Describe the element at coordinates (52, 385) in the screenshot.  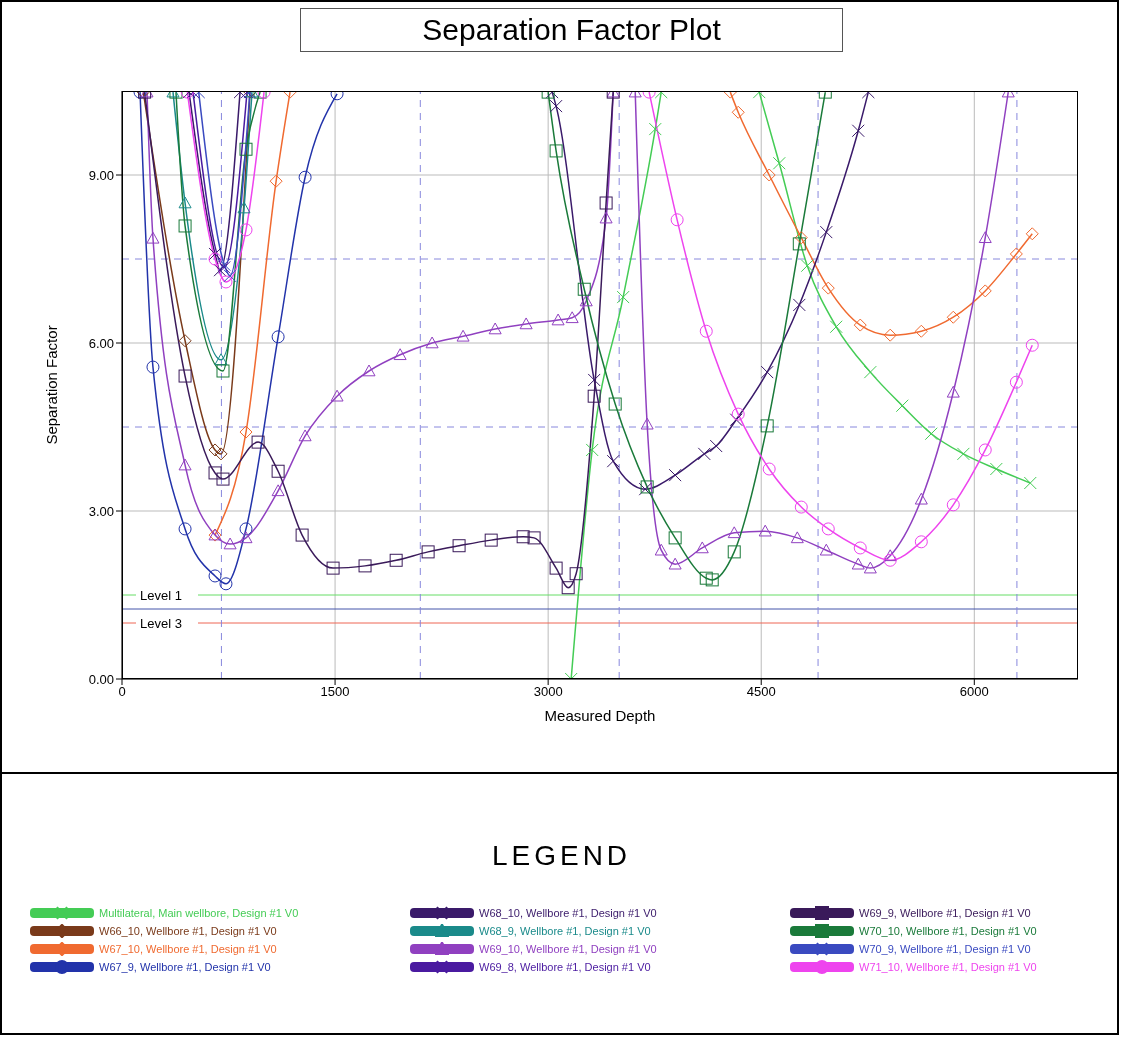
I see `y-axis-title: Separation Factor` at that location.